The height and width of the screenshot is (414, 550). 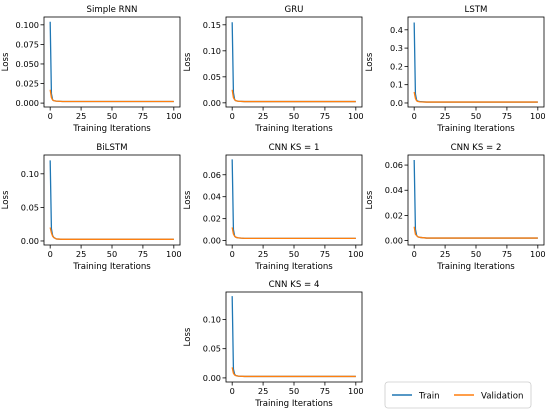 I want to click on chart-title: CNN KS = 1, so click(x=294, y=148).